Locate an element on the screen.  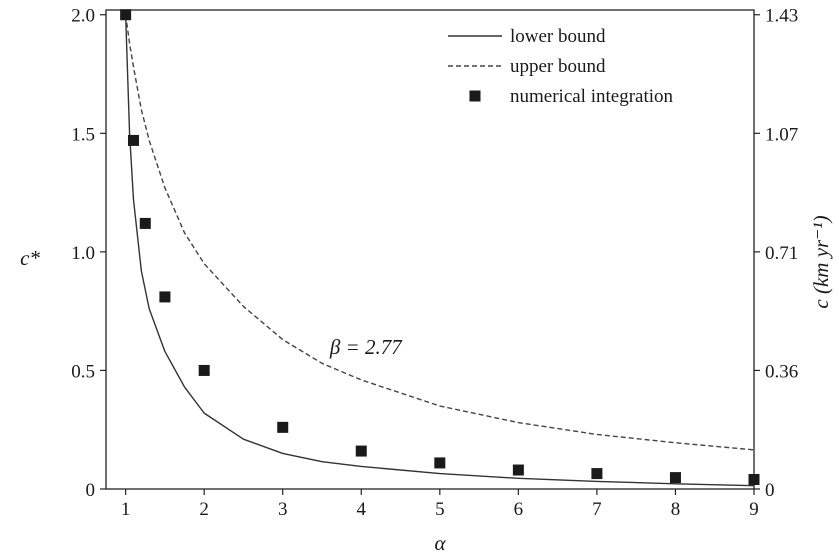
legend-label: numerical integration is located at coordinates (592, 96).